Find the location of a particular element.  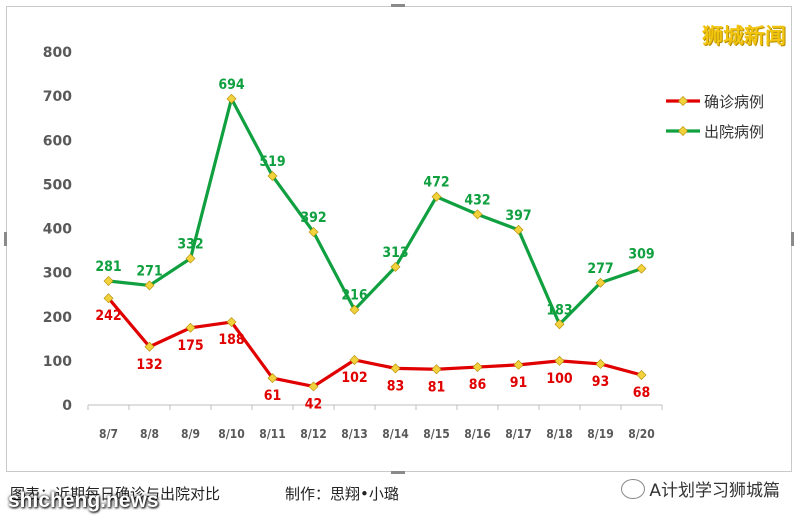

watermark-logo: 狮城新闻 is located at coordinates (744, 36).